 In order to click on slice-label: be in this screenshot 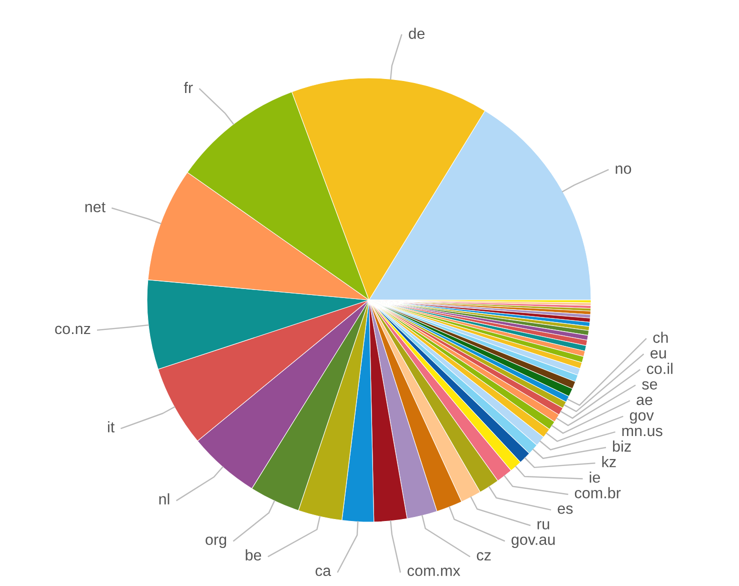, I will do `click(254, 555)`.